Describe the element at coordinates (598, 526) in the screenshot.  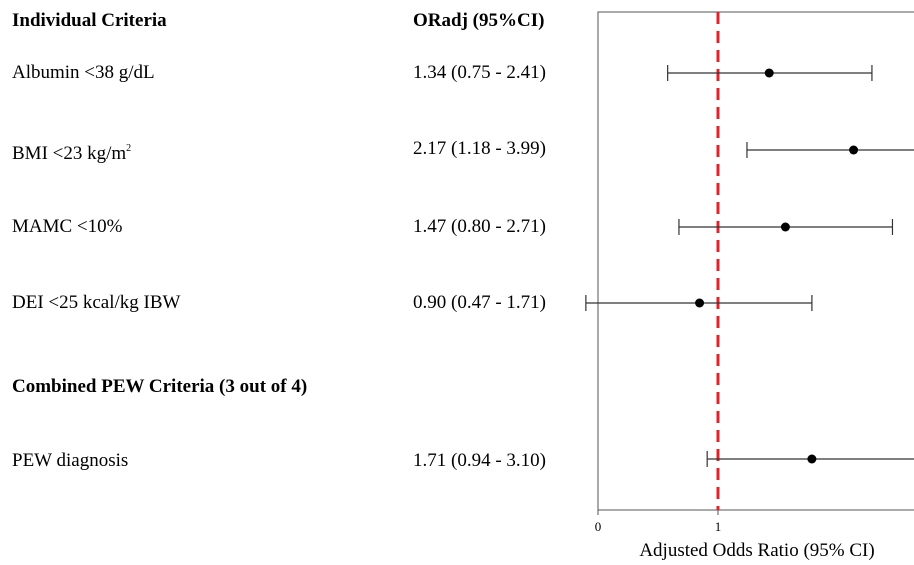
I see `x-tick-label-0: 0` at that location.